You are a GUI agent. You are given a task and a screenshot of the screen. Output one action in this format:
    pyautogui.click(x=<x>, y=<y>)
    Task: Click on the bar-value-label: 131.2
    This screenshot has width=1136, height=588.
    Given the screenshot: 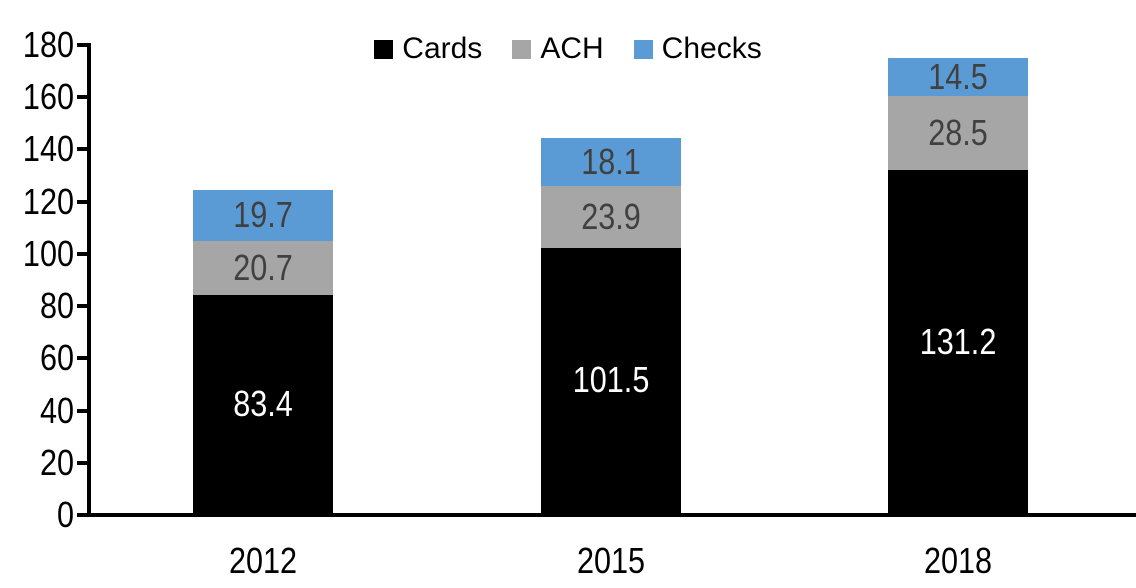 What is the action you would take?
    pyautogui.click(x=958, y=341)
    